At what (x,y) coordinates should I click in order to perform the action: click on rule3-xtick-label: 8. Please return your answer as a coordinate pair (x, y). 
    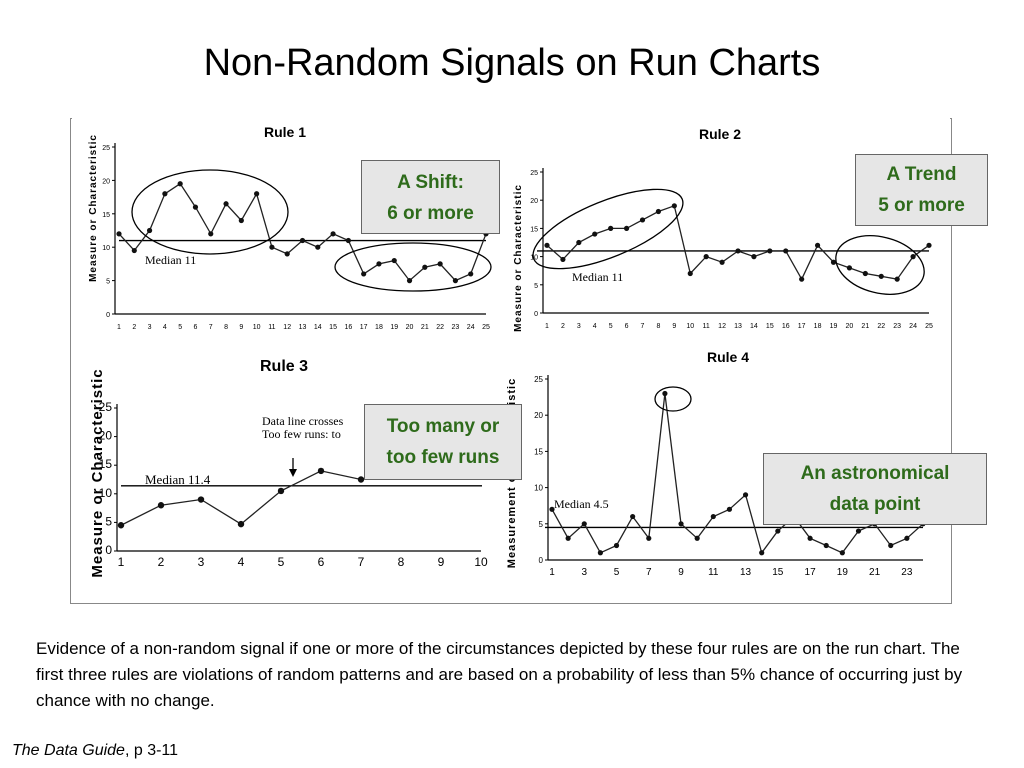
    Looking at the image, I should click on (401, 562).